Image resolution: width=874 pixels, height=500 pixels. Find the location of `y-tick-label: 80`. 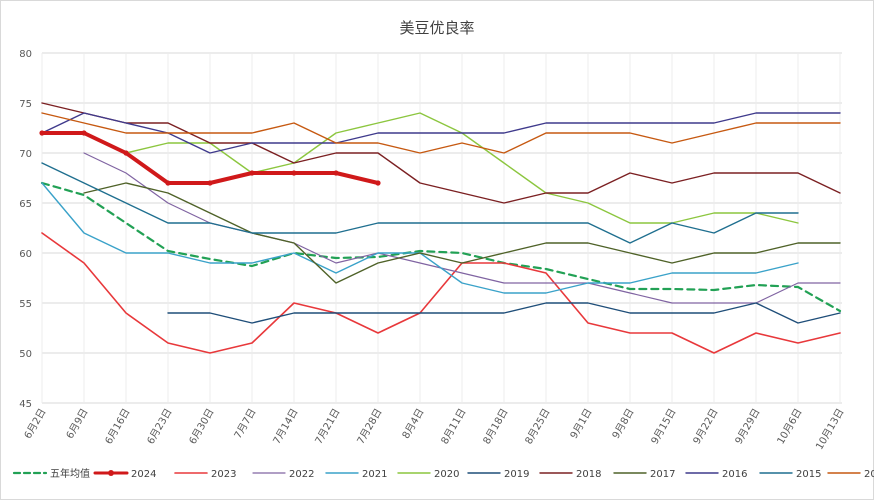

y-tick-label: 80 is located at coordinates (25, 54).